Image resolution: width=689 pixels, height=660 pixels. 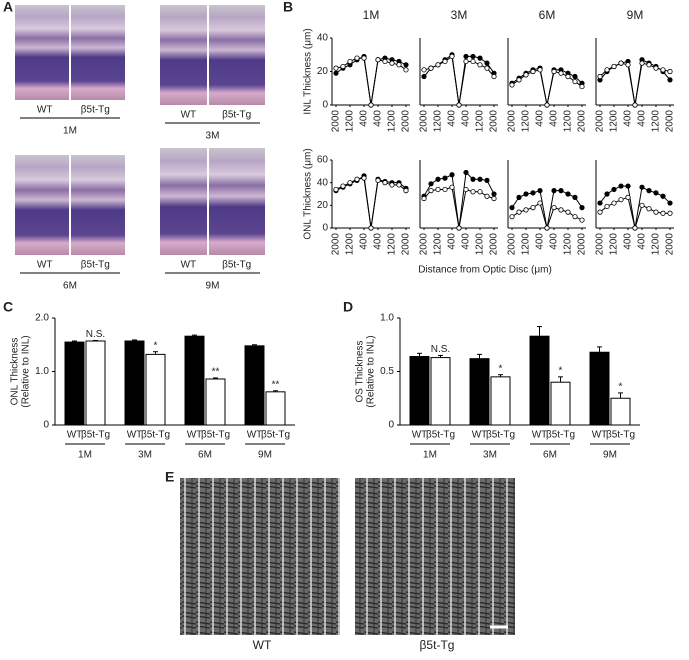 I want to click on column-title: 3M, so click(x=459, y=15).